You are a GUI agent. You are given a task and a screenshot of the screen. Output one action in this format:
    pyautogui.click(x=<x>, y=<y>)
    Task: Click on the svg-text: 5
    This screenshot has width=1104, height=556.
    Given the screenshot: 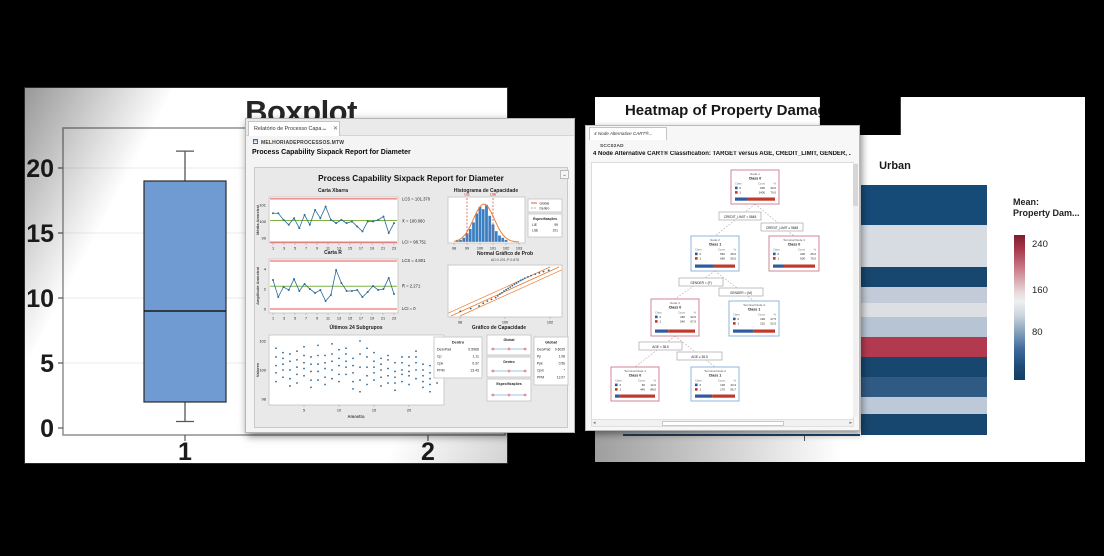 What is the action you would take?
    pyautogui.click(x=47, y=364)
    